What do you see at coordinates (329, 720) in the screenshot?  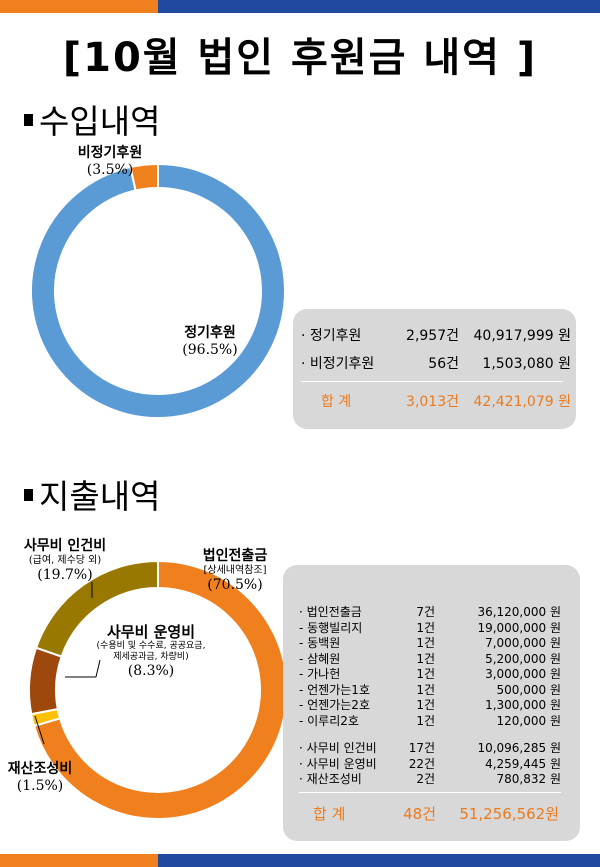 I see `row-label: - 이루리2호` at bounding box center [329, 720].